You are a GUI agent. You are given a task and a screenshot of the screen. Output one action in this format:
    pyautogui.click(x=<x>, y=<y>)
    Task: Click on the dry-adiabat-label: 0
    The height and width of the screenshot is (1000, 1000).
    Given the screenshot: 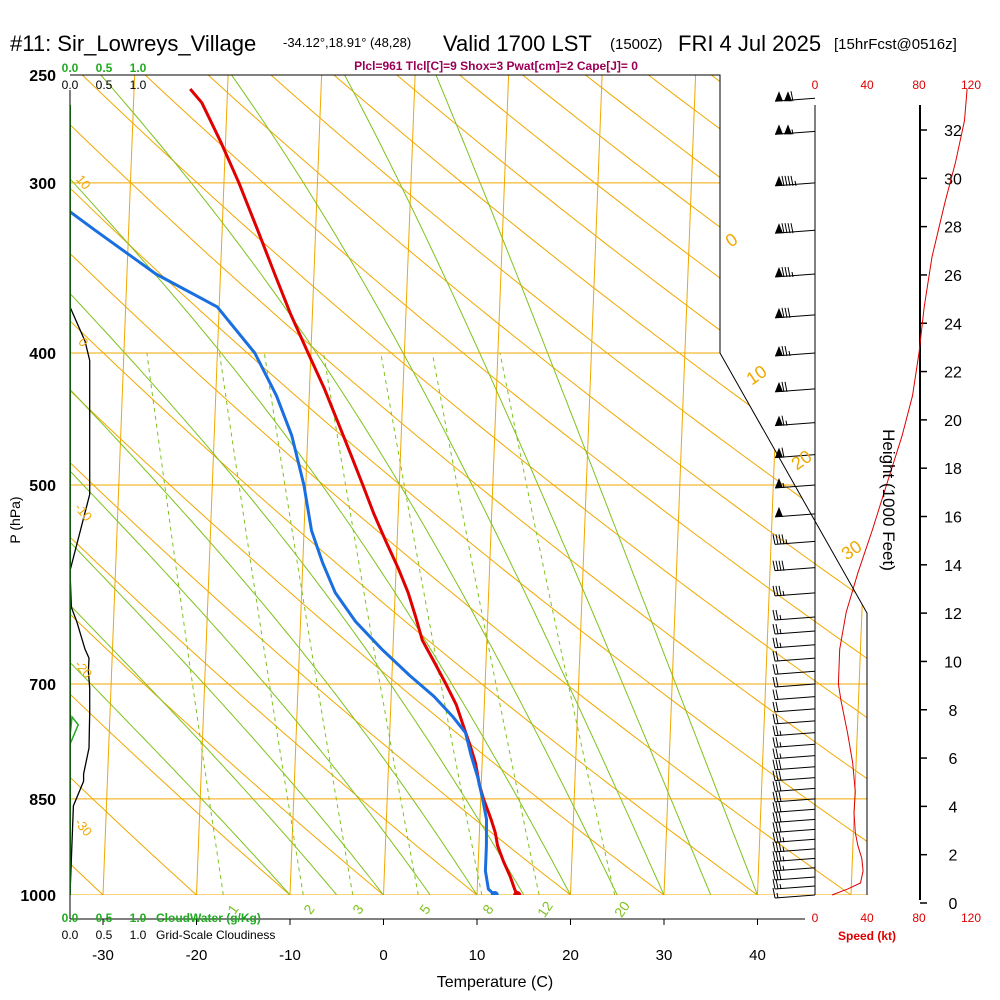 What is the action you would take?
    pyautogui.click(x=83, y=342)
    